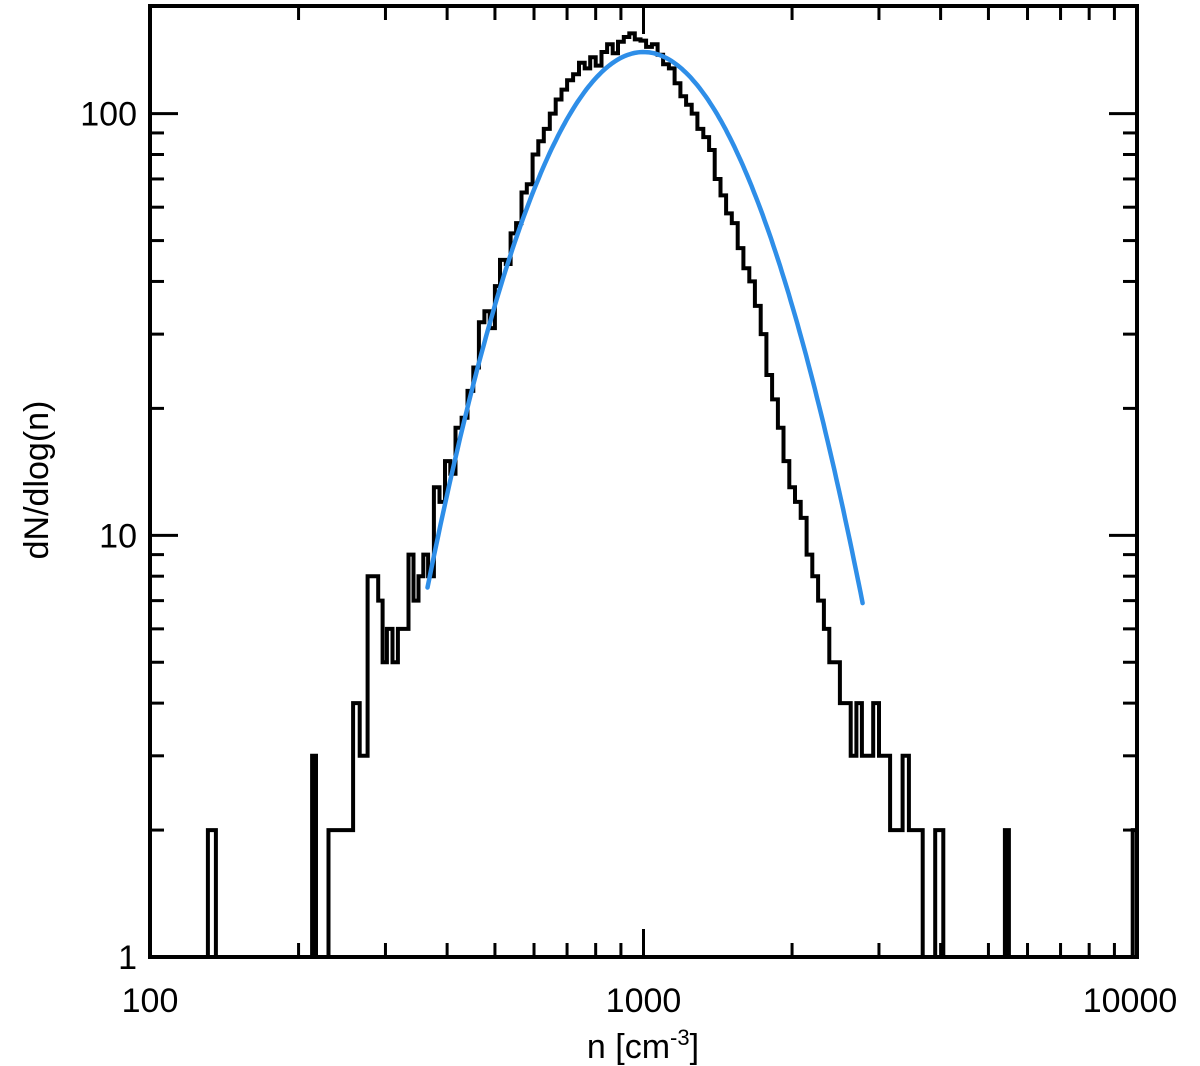 This screenshot has width=1200, height=1066. What do you see at coordinates (643, 1045) in the screenshot?
I see `x-axis-label: n [cm-3]` at bounding box center [643, 1045].